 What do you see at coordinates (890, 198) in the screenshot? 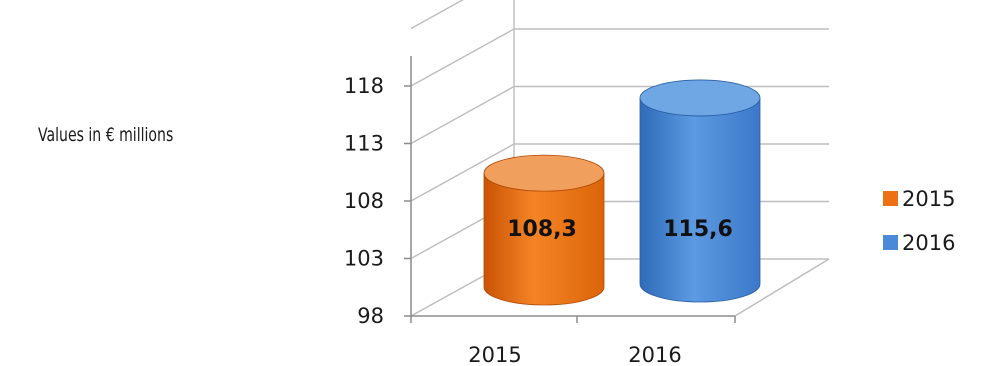
I see `legend-swatch-2015` at bounding box center [890, 198].